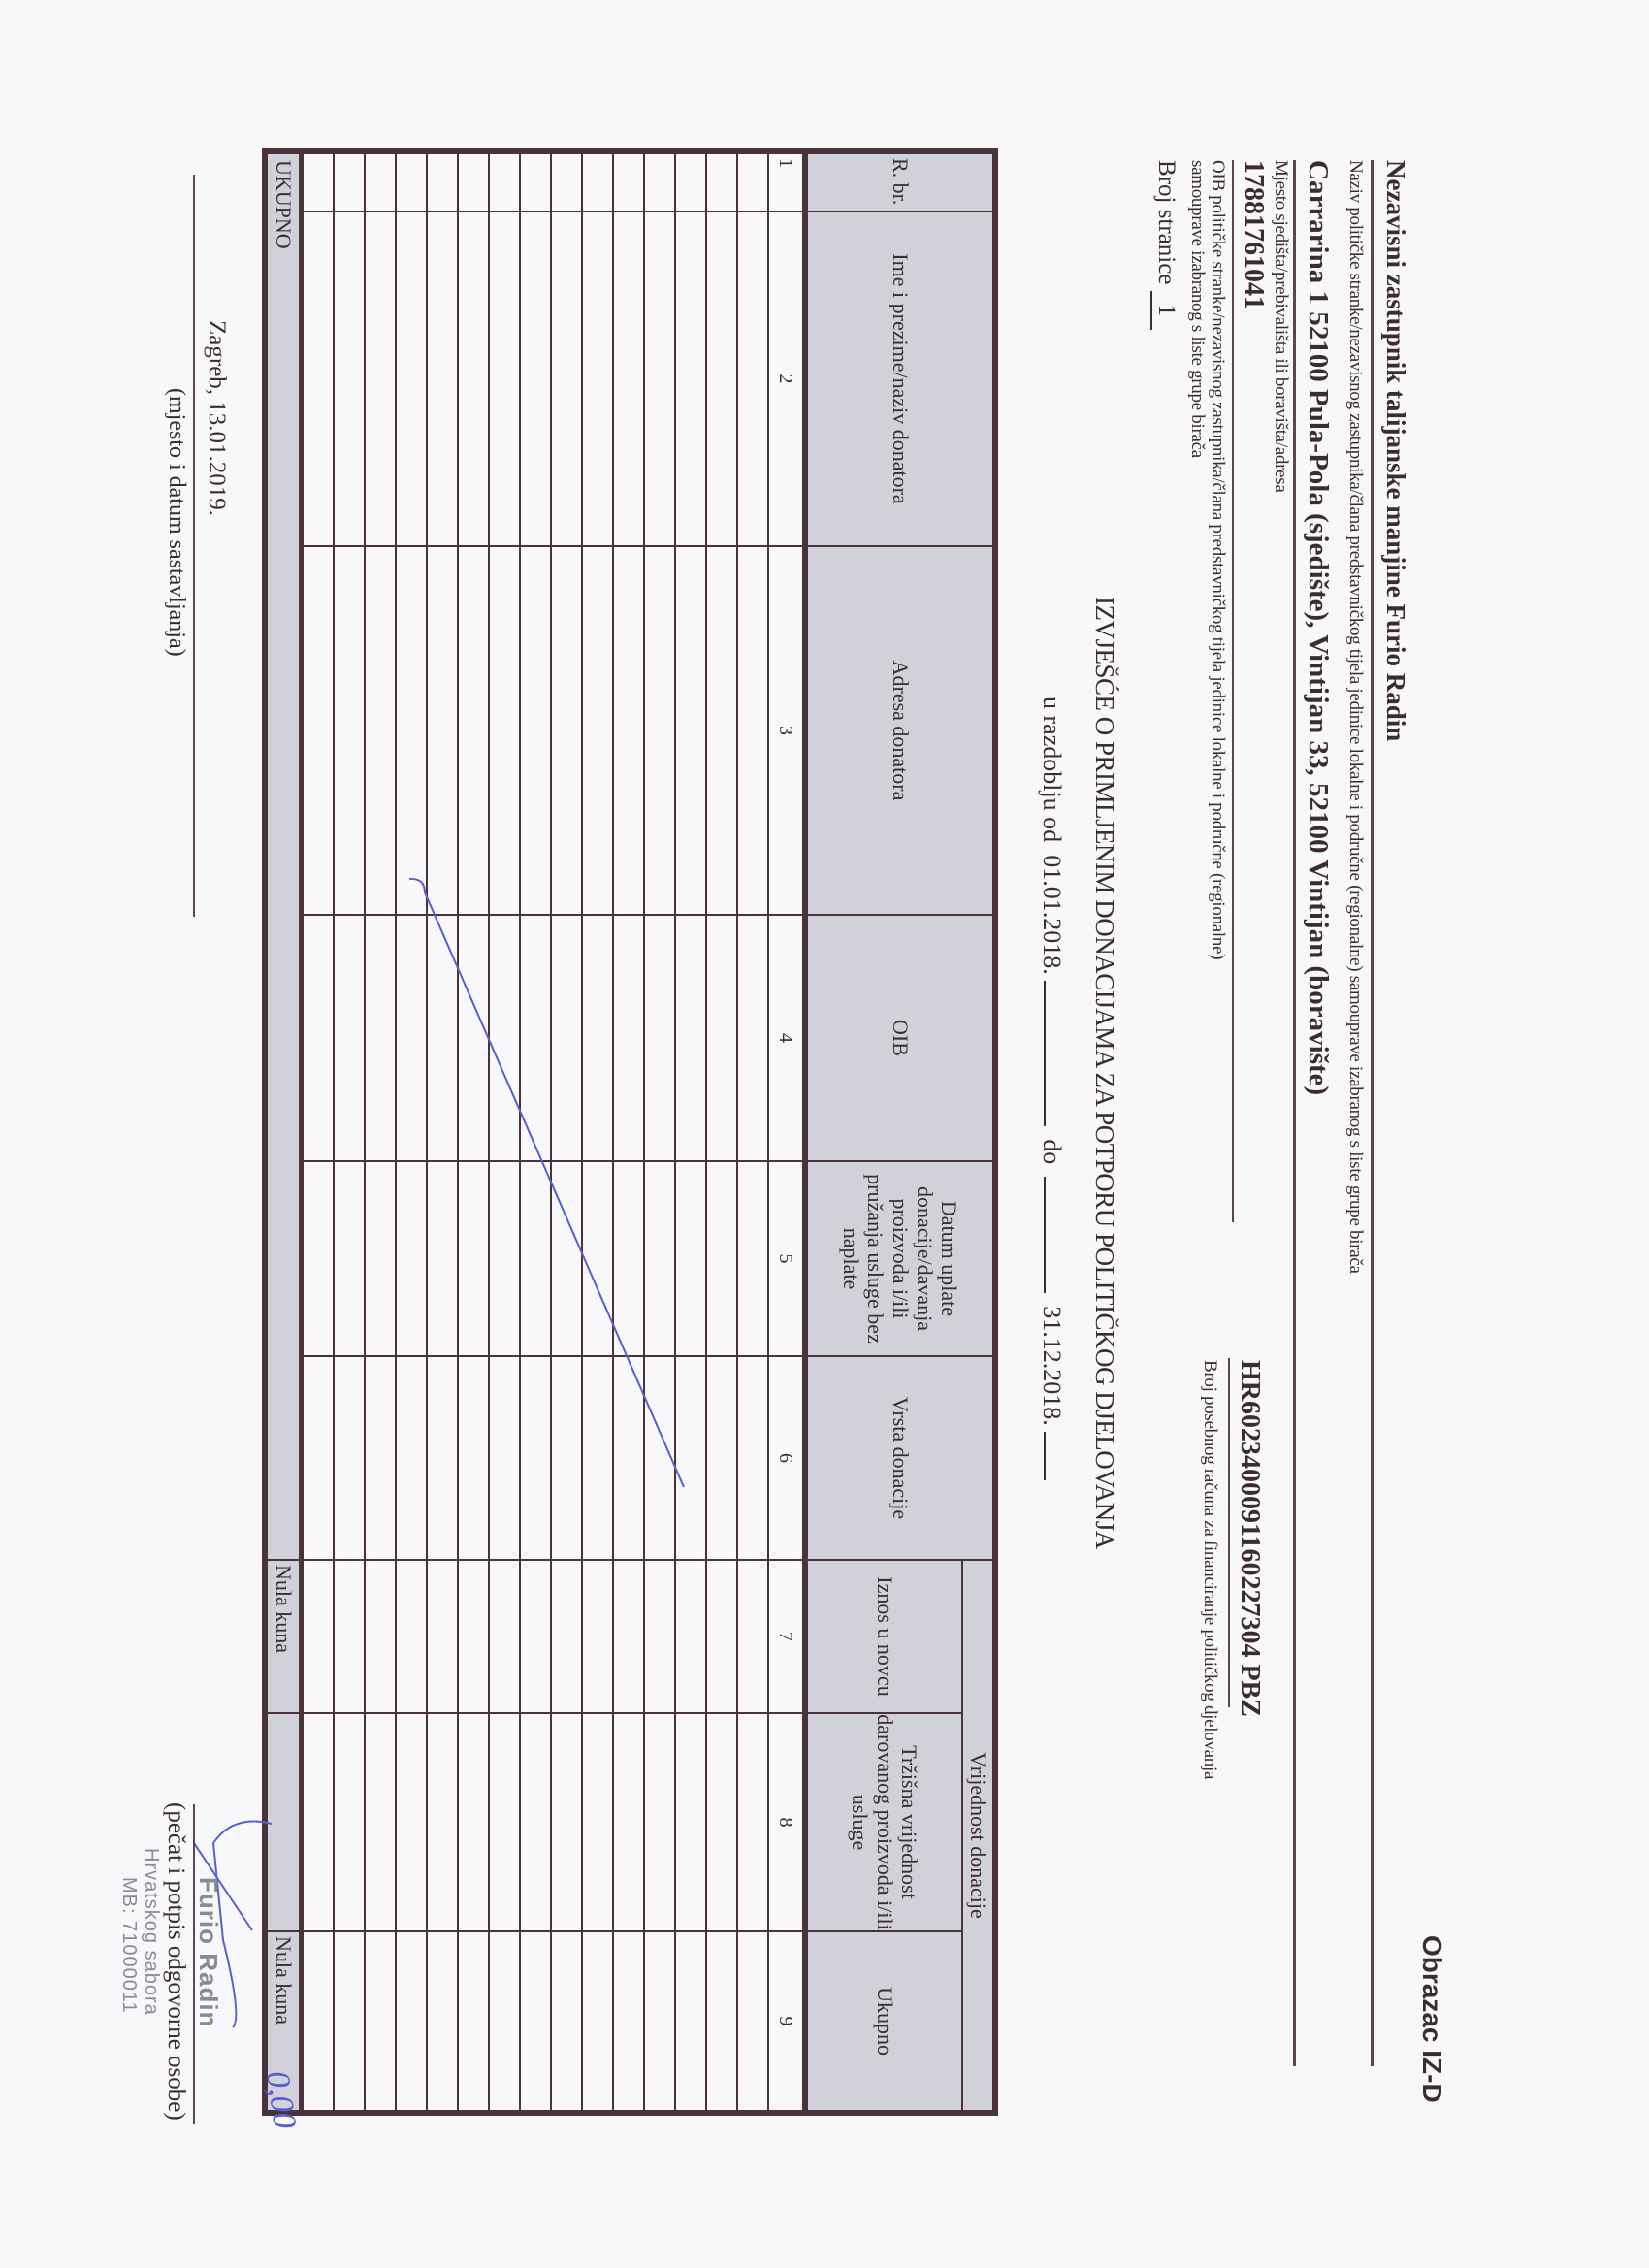  Describe the element at coordinates (217, 418) in the screenshot. I see `place-date: Zagreb, 13.01.2019.` at that location.